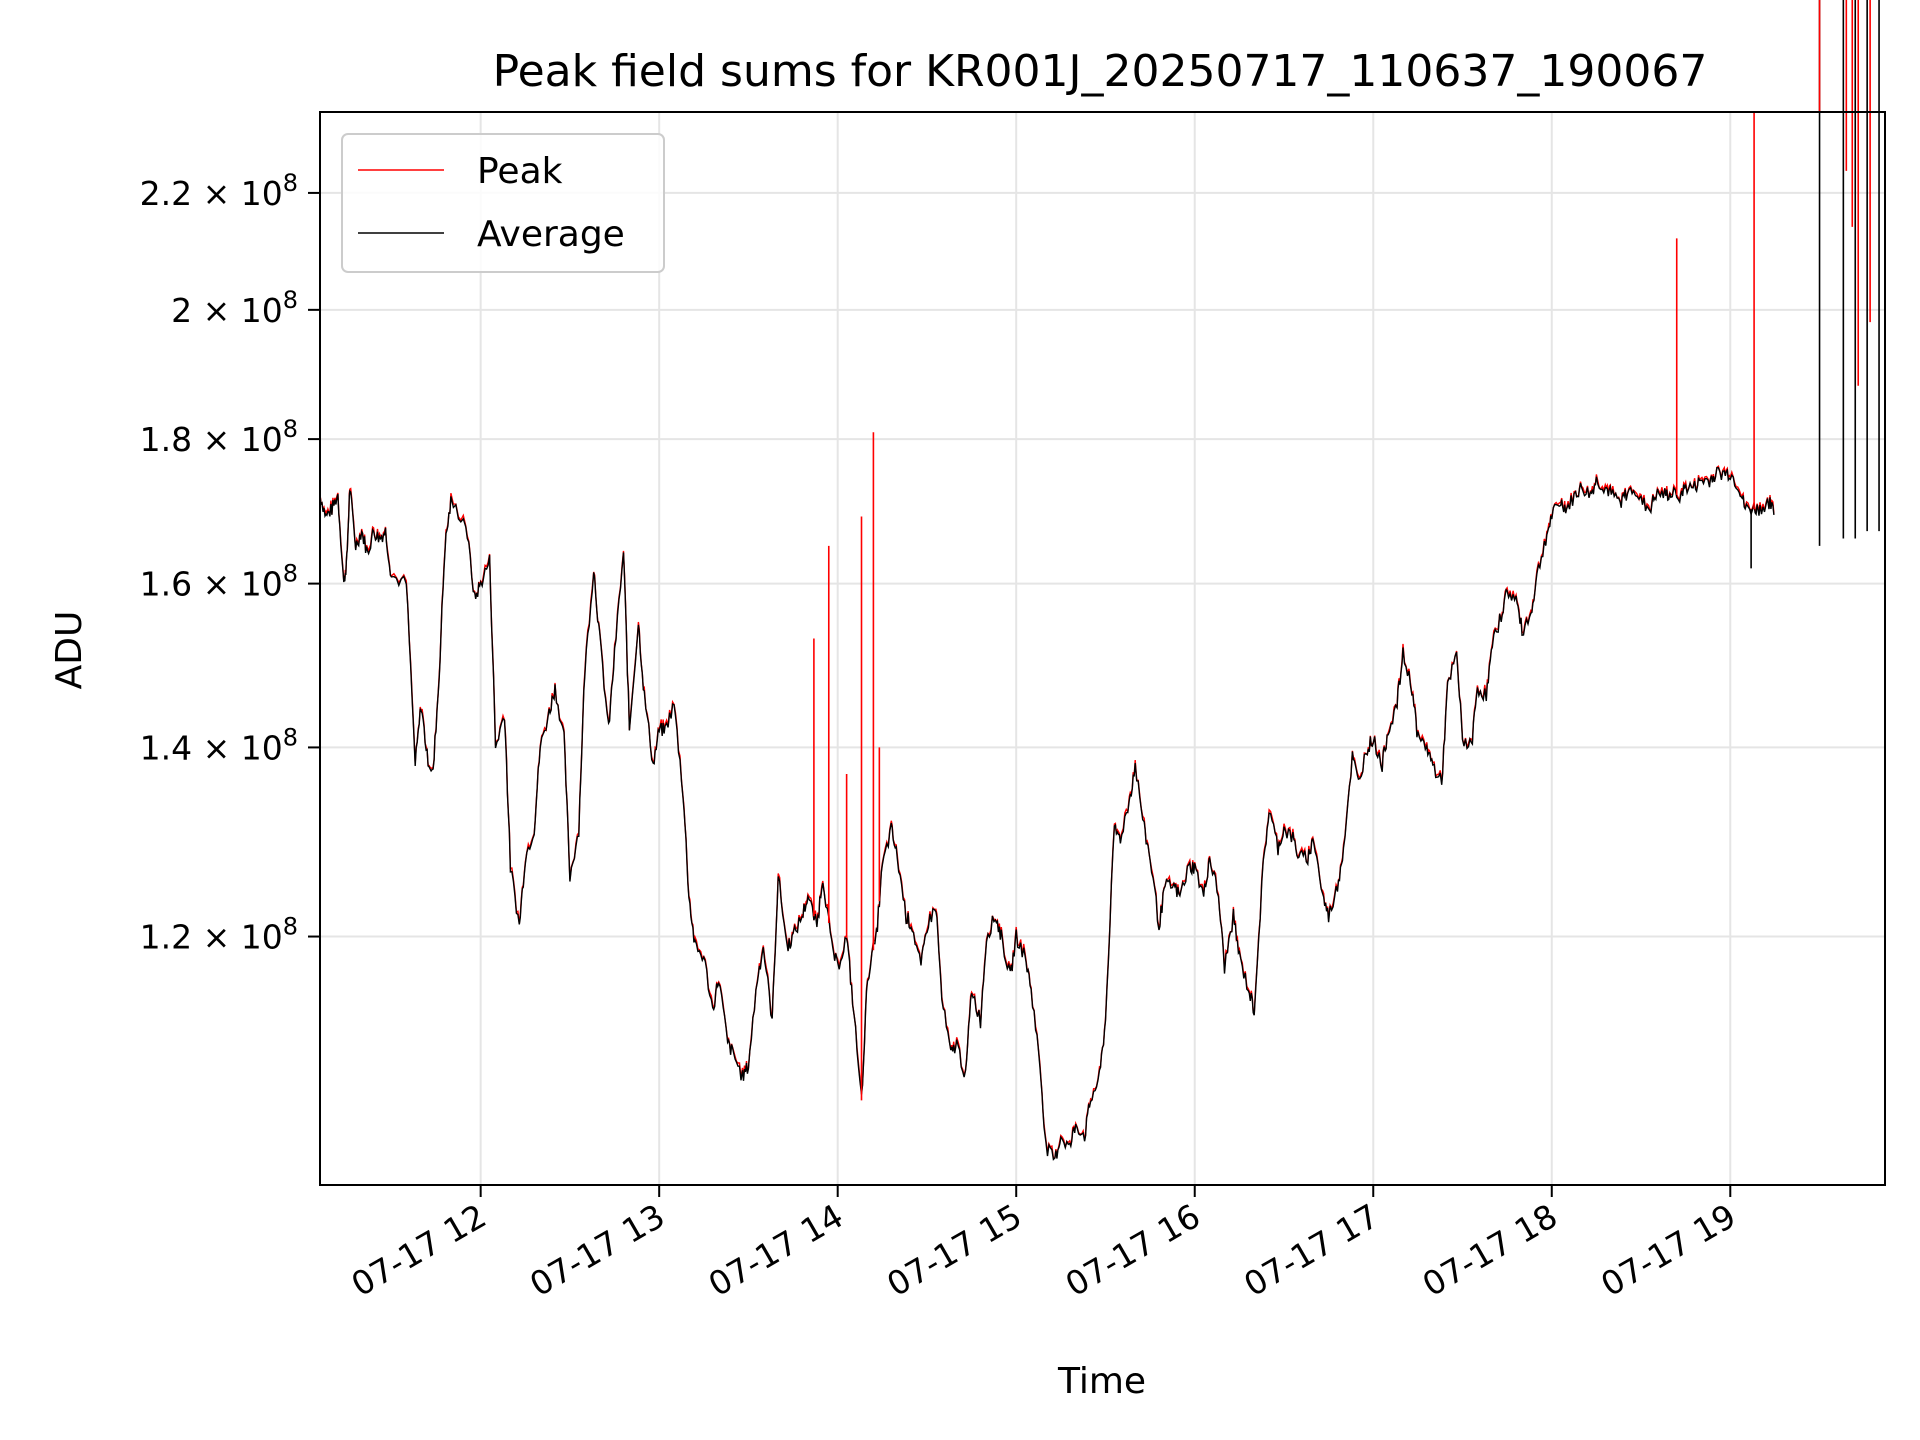 This screenshot has width=1920, height=1440. What do you see at coordinates (1101, 1381) in the screenshot?
I see `x-axis-label: Time` at bounding box center [1101, 1381].